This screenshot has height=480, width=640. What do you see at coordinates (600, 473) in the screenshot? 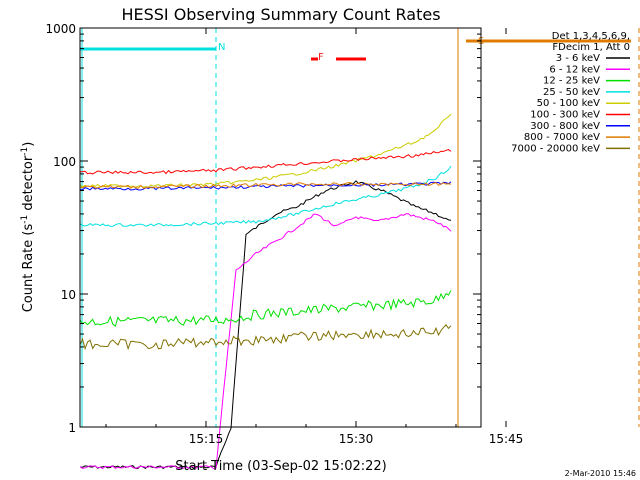
I see `footer-date: 2-Mar-2010 15:46` at bounding box center [600, 473].